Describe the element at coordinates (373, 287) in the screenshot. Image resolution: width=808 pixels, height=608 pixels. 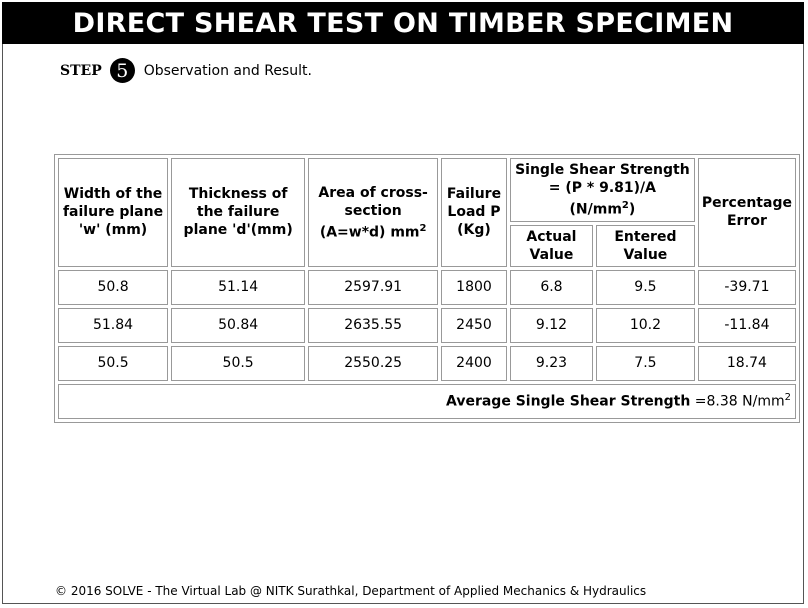
I see `cell-area: 2597.91` at that location.